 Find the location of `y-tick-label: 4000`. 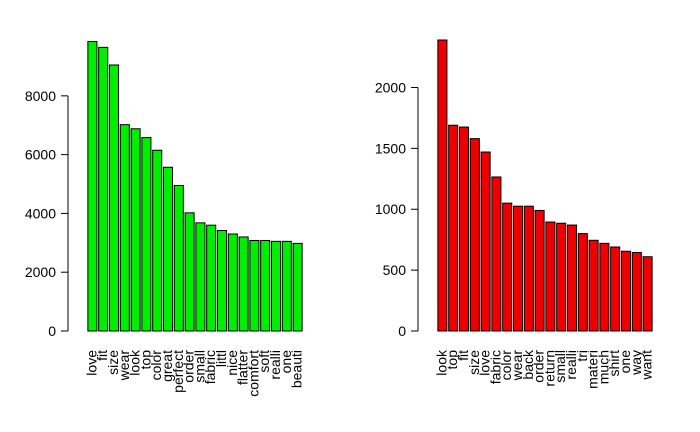

y-tick-label: 4000 is located at coordinates (40, 213).